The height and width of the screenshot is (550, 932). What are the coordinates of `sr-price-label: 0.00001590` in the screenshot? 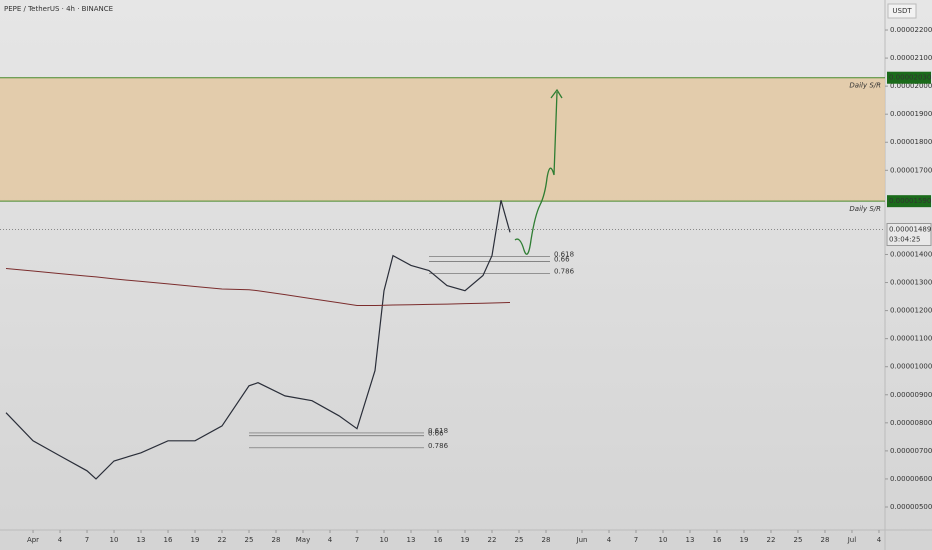 It's located at (910, 201).